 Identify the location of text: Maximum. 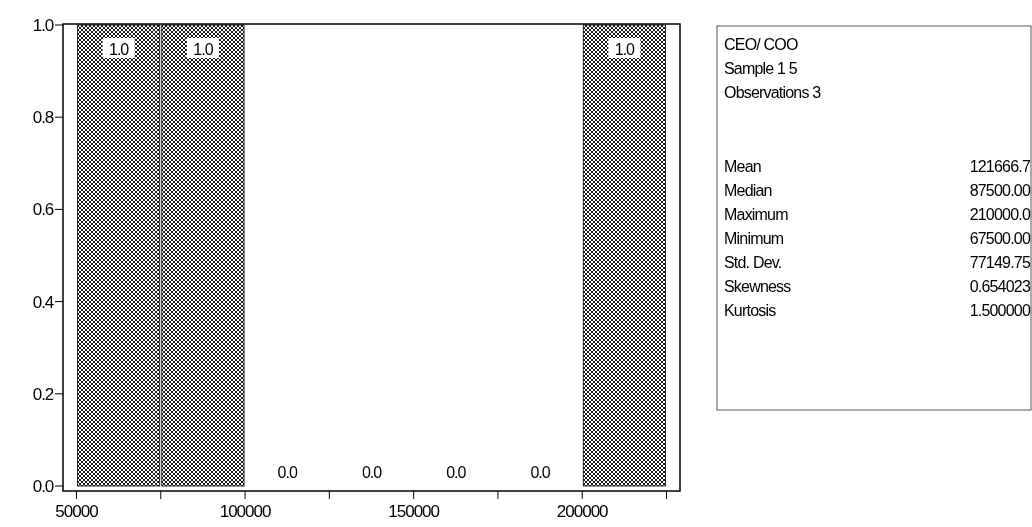
(756, 214).